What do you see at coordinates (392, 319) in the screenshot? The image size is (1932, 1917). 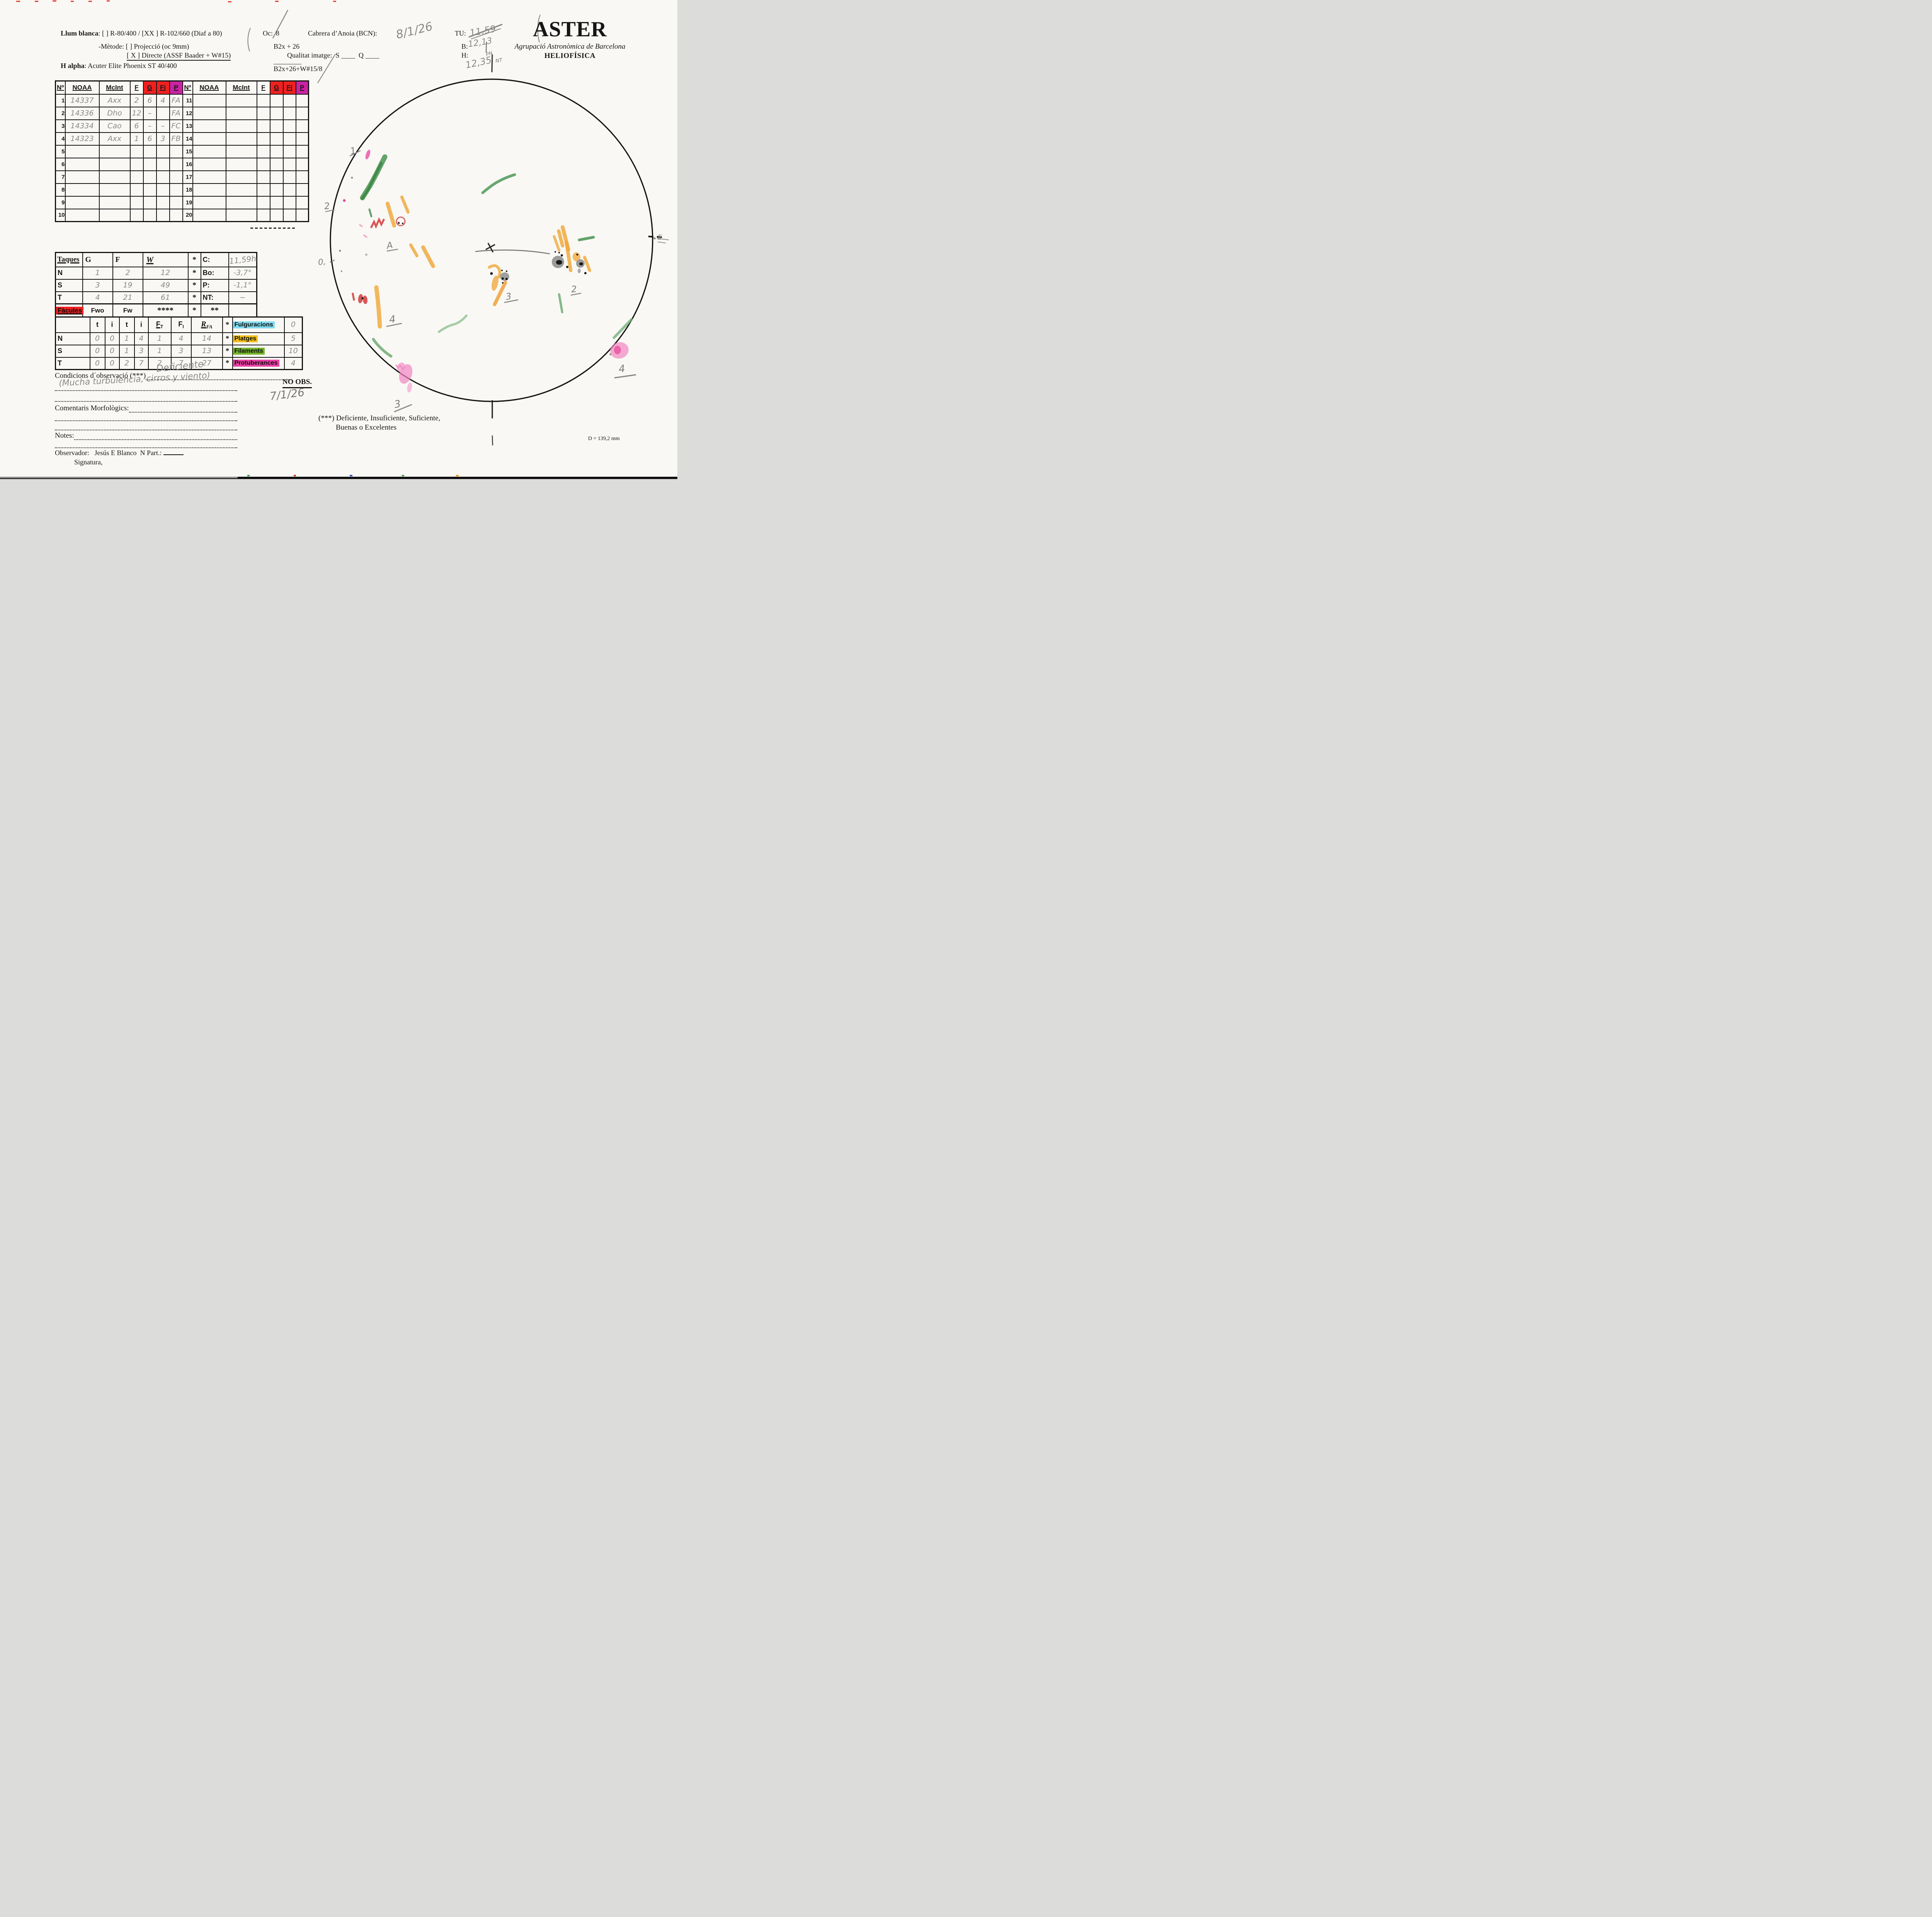 I see `region-label-4: 4` at bounding box center [392, 319].